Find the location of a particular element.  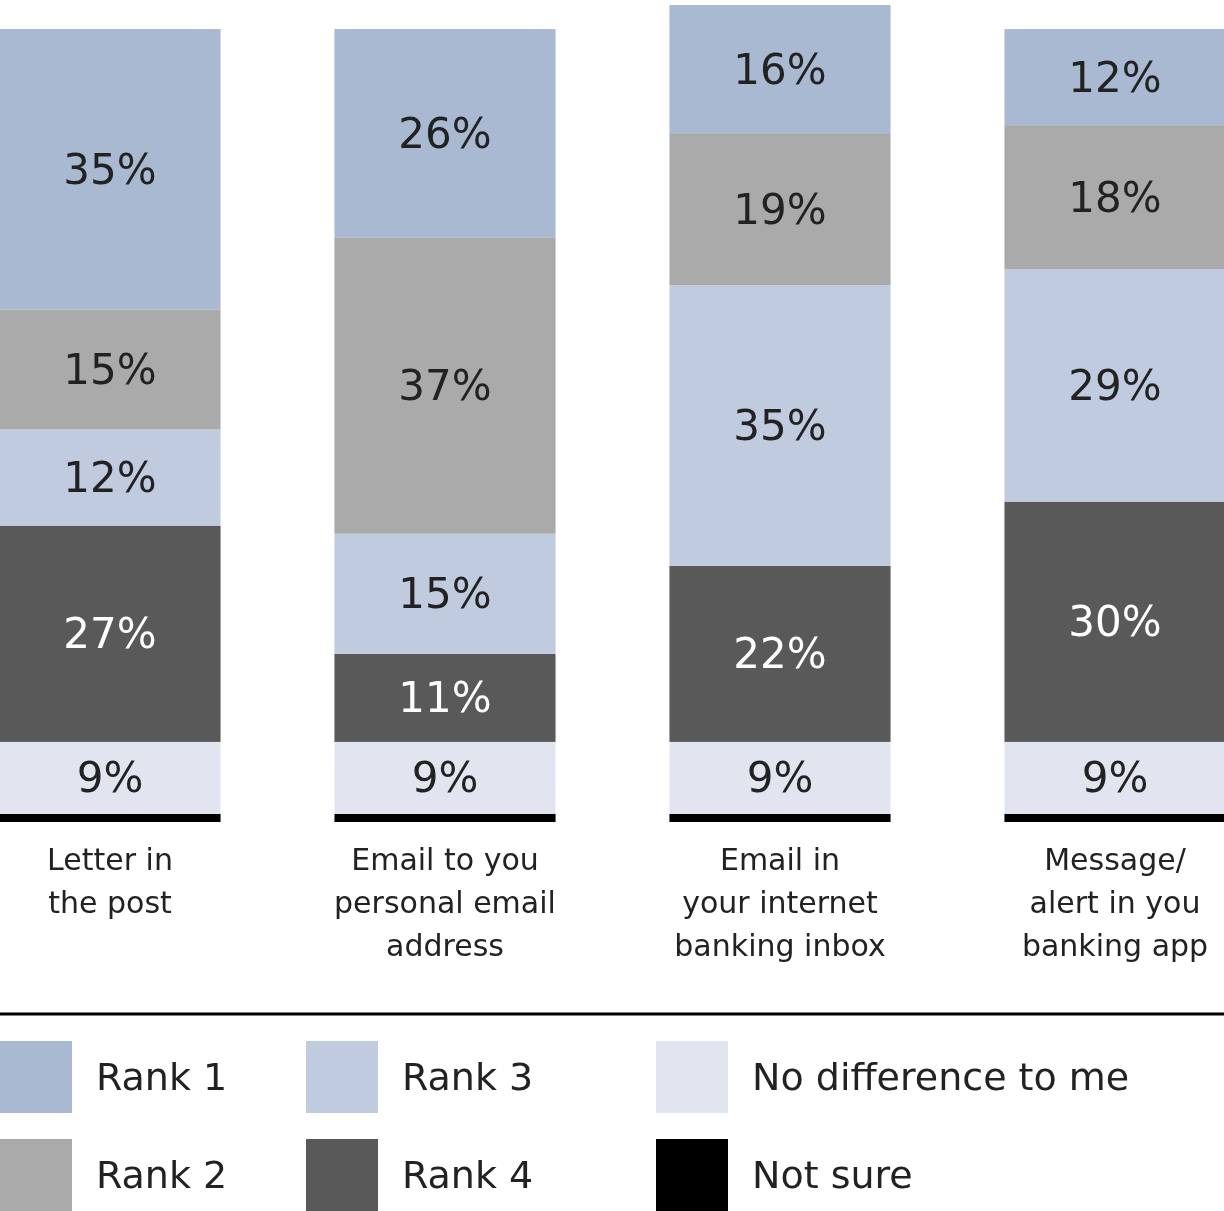

legend-label: Rank 1 is located at coordinates (162, 1077).